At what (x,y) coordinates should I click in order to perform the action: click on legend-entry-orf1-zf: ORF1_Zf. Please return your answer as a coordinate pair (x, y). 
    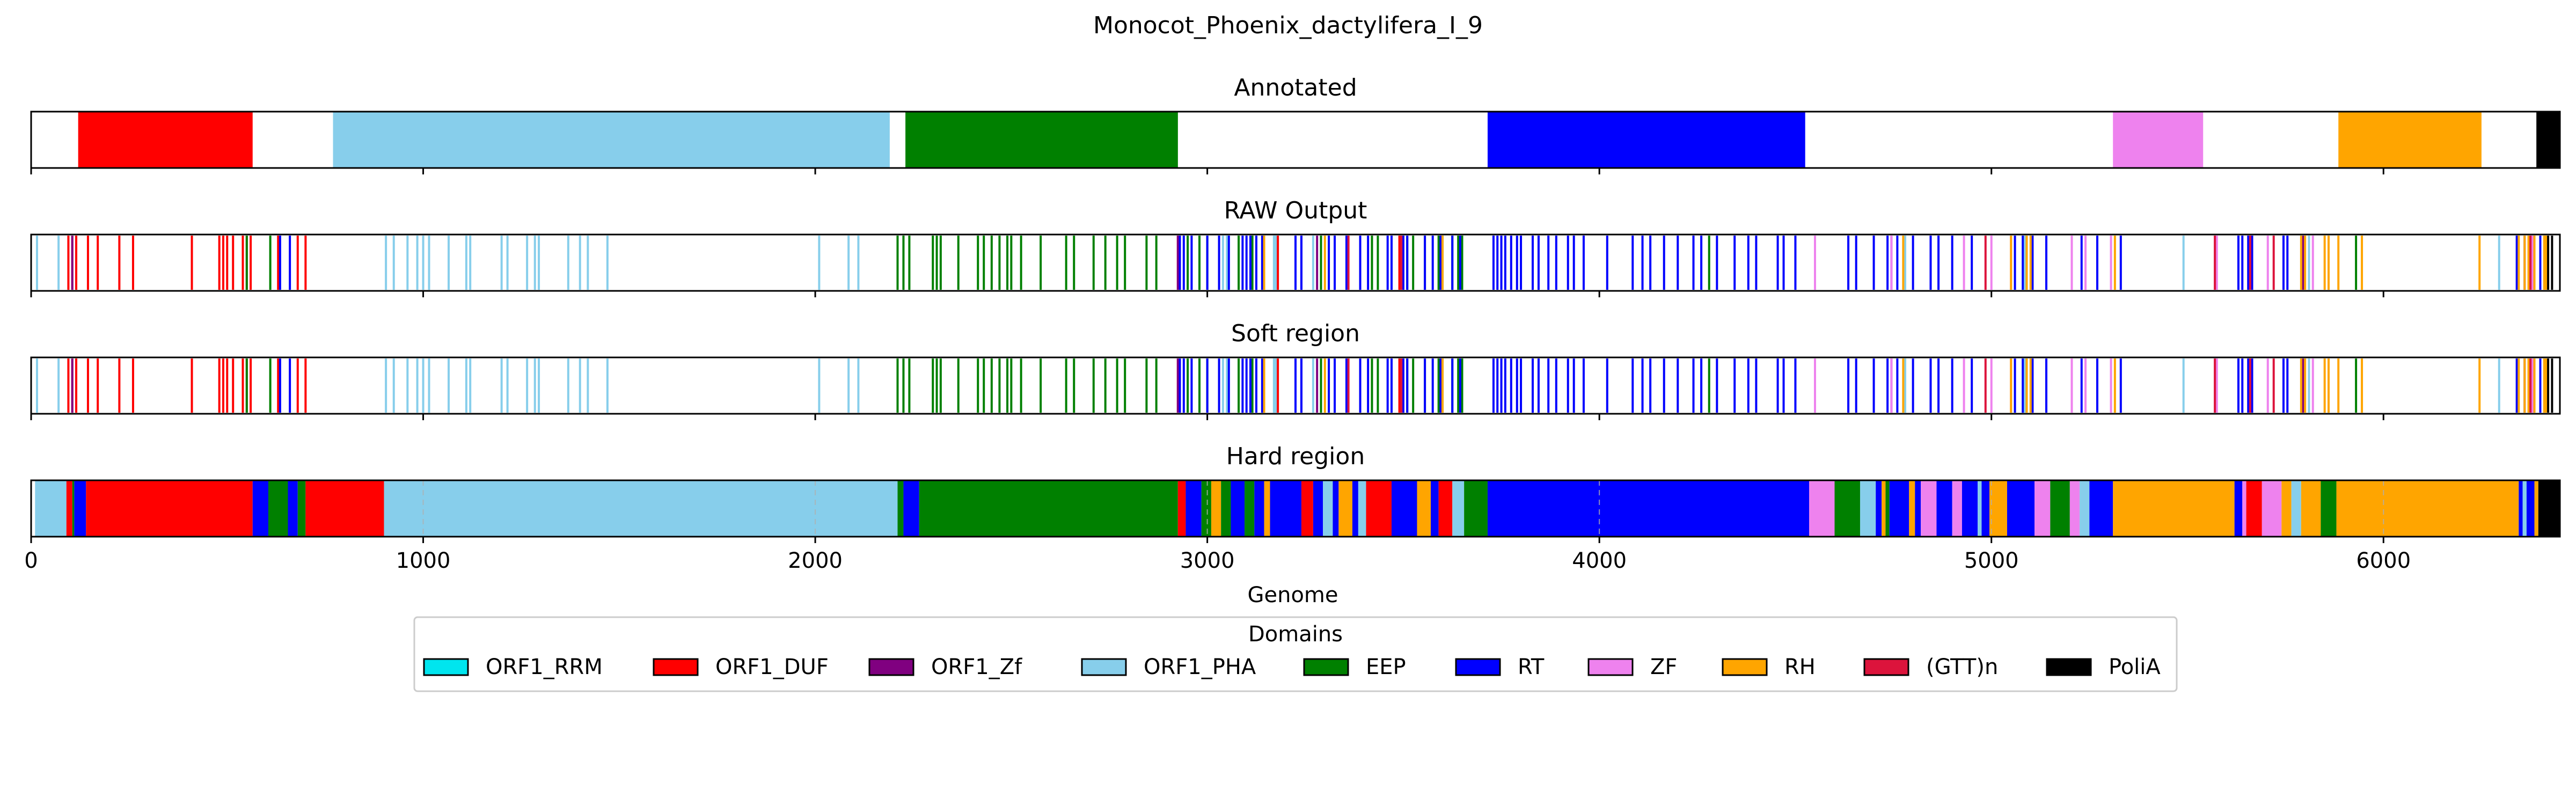
    Looking at the image, I should click on (945, 667).